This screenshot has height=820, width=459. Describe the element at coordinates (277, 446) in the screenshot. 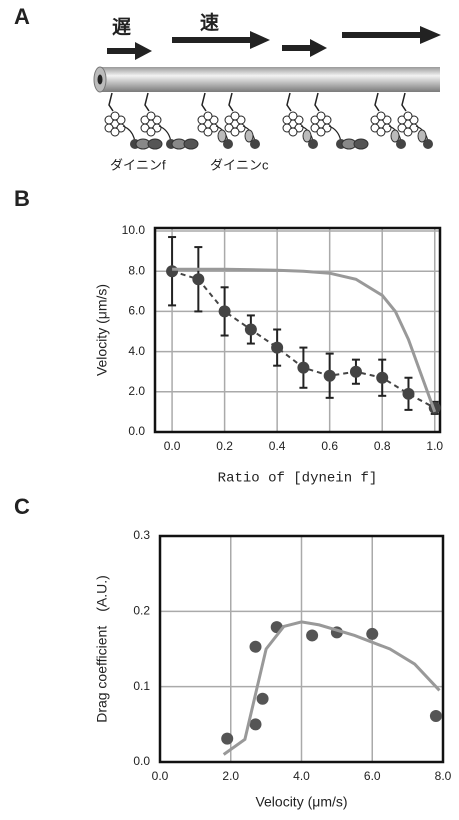

I see `x-tick-label: 0.4` at that location.